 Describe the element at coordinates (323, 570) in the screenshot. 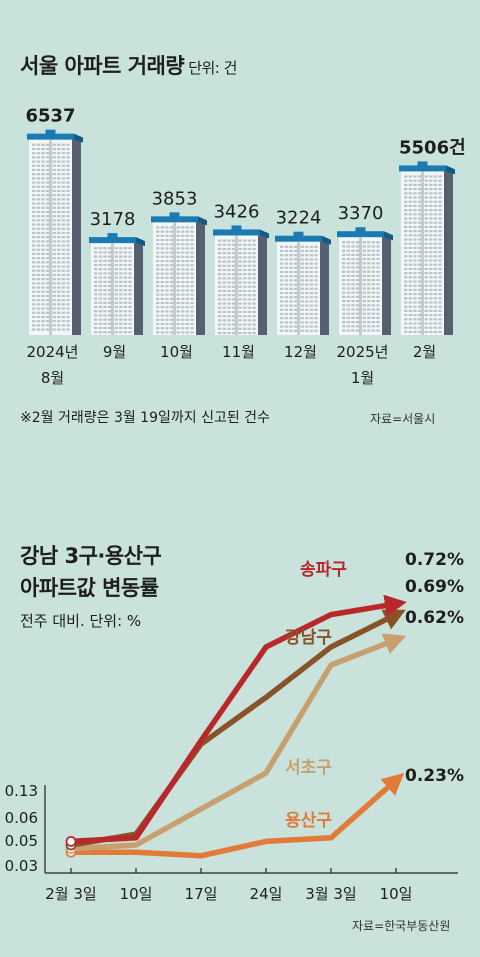

I see `series-name-label: 송파구` at that location.